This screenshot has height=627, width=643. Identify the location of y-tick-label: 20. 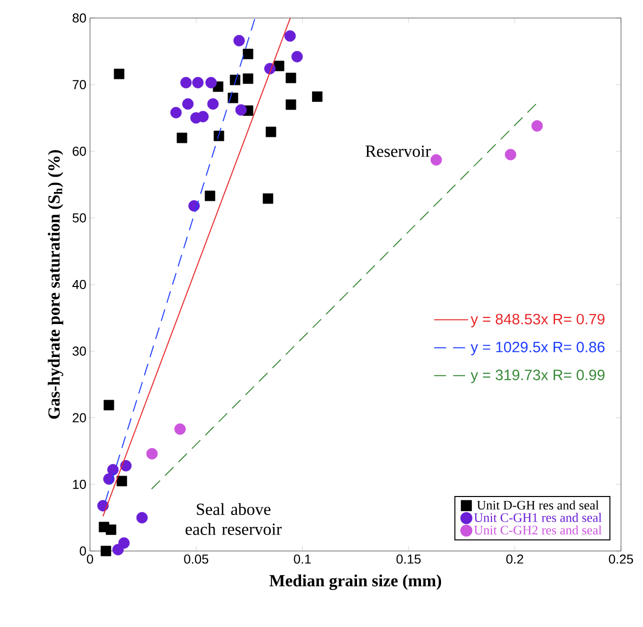
(79, 417).